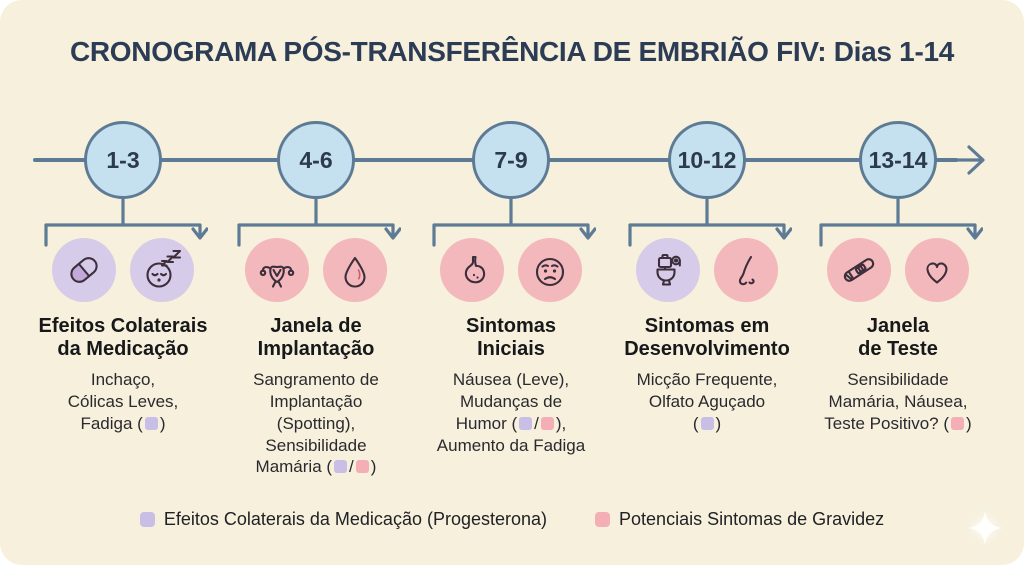 This screenshot has width=1024, height=565. What do you see at coordinates (316, 380) in the screenshot?
I see `symptom-line: Sangramento de` at bounding box center [316, 380].